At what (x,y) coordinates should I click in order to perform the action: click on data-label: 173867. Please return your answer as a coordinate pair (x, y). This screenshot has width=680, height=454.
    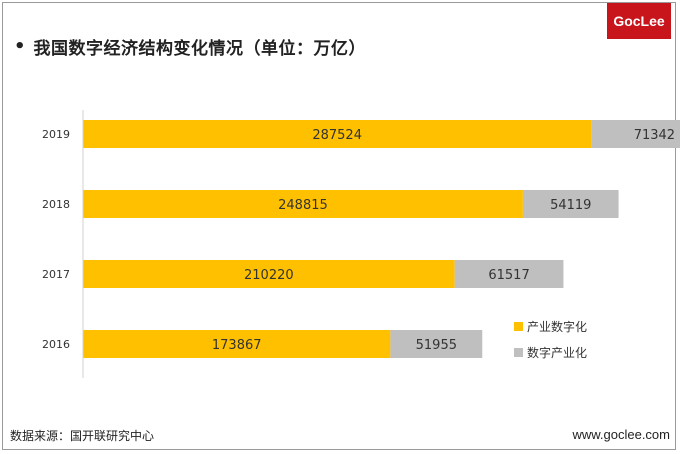
    Looking at the image, I should click on (237, 345).